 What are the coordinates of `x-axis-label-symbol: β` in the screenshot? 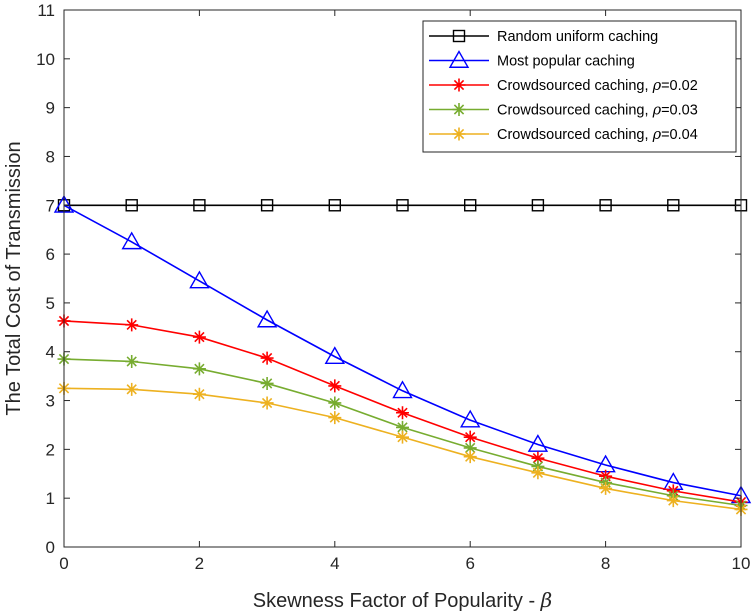 It's located at (546, 600).